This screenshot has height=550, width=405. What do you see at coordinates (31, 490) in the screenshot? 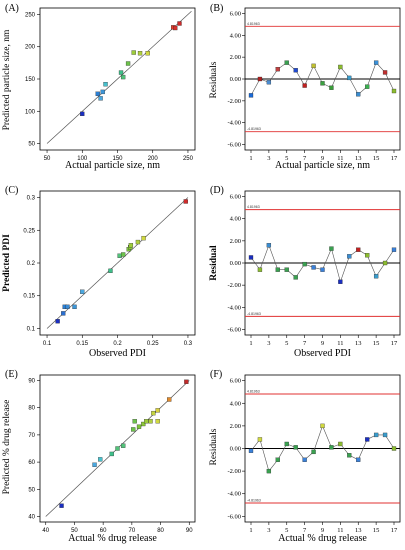
I see `y-tick-label: 50` at bounding box center [31, 490].